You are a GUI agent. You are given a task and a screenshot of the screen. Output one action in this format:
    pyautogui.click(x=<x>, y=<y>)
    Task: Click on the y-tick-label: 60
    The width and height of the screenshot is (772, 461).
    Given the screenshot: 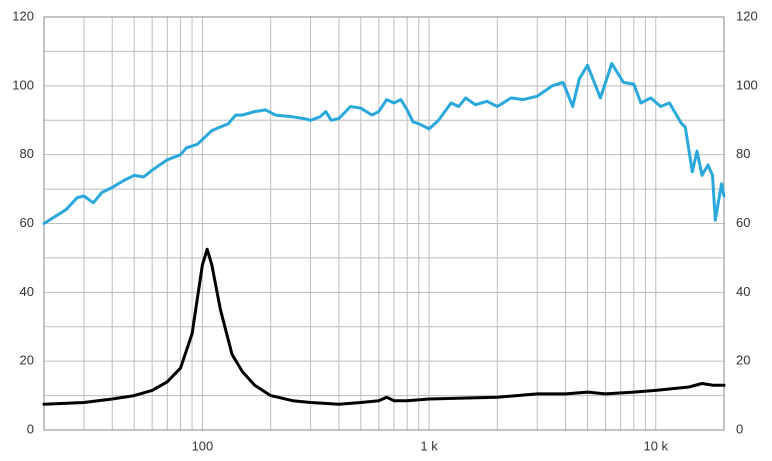 What is the action you would take?
    pyautogui.click(x=27, y=222)
    